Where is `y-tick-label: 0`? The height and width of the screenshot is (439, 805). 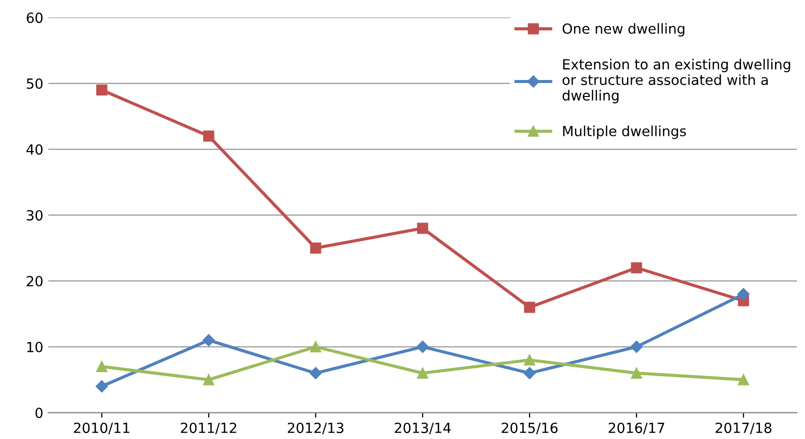 y-tick-label: 0 is located at coordinates (39, 413).